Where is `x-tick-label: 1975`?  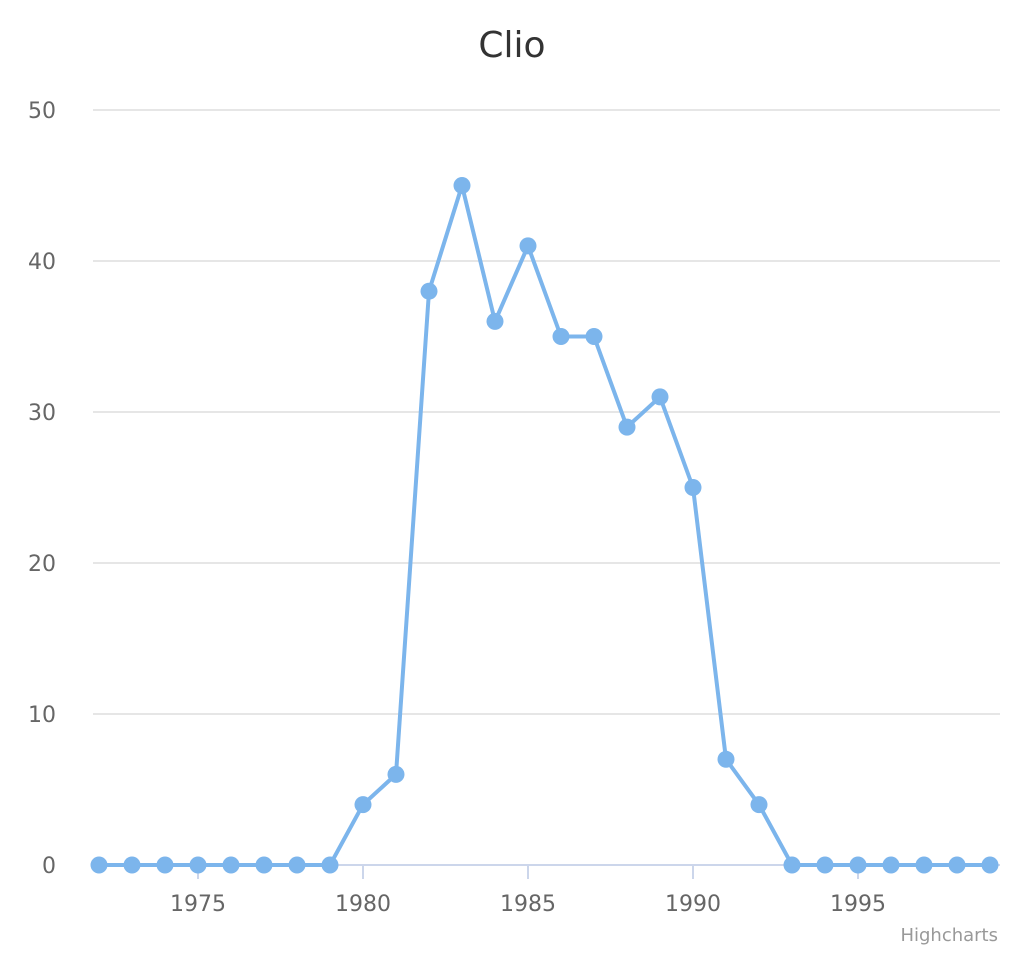
x-tick-label: 1975 is located at coordinates (198, 904).